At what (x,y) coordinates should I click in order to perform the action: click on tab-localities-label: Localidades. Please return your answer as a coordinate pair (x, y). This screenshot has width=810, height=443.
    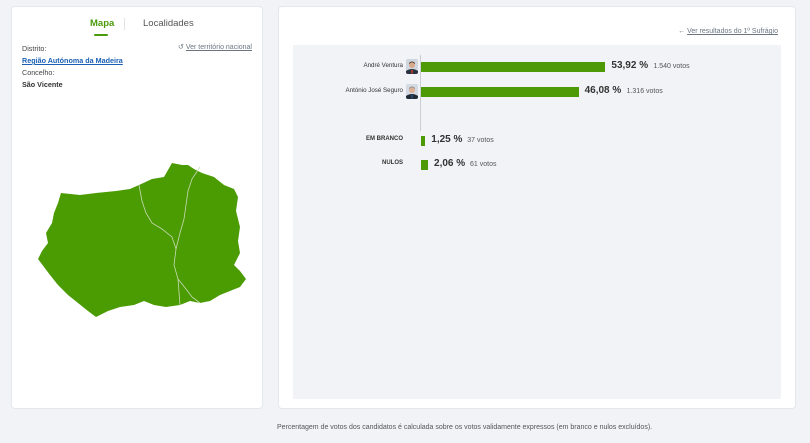
    Looking at the image, I should click on (168, 23).